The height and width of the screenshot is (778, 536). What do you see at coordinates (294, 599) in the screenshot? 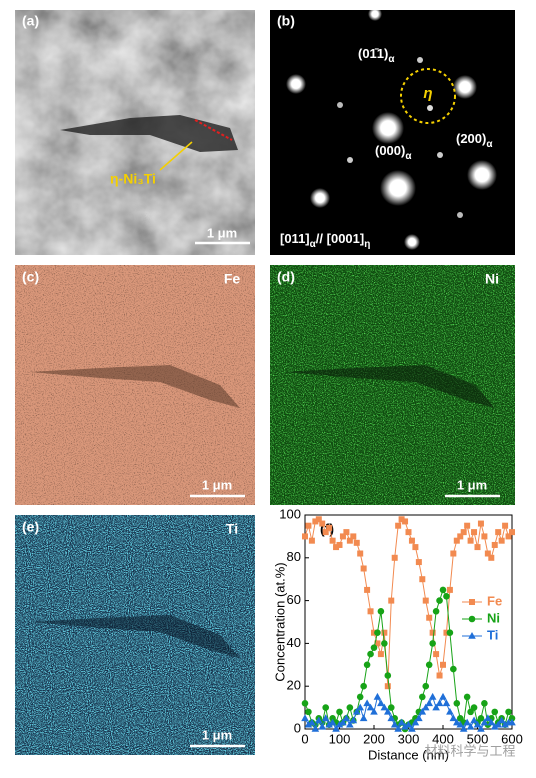
I see `y-tick-label: 60` at bounding box center [294, 599].